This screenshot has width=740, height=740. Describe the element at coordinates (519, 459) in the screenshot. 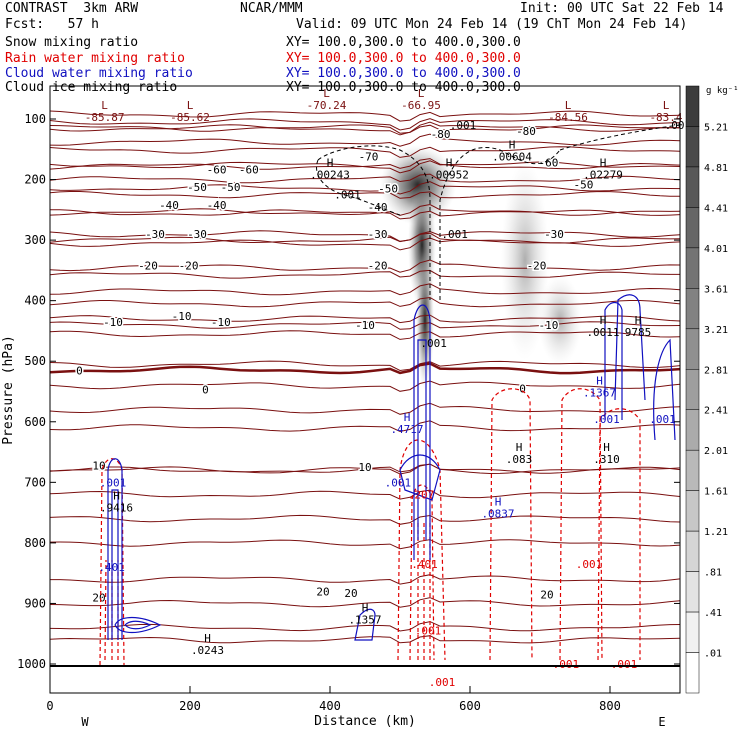

I see `extremum-value: .083` at that location.